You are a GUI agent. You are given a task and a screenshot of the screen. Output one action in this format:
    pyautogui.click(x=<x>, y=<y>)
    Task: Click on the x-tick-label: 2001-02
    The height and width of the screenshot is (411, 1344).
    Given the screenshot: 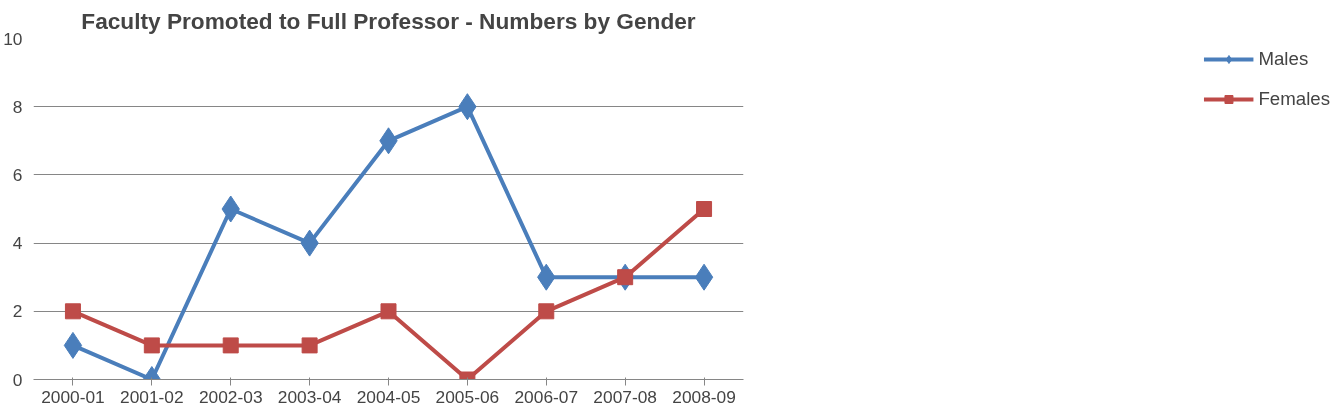 What is the action you would take?
    pyautogui.click(x=152, y=396)
    